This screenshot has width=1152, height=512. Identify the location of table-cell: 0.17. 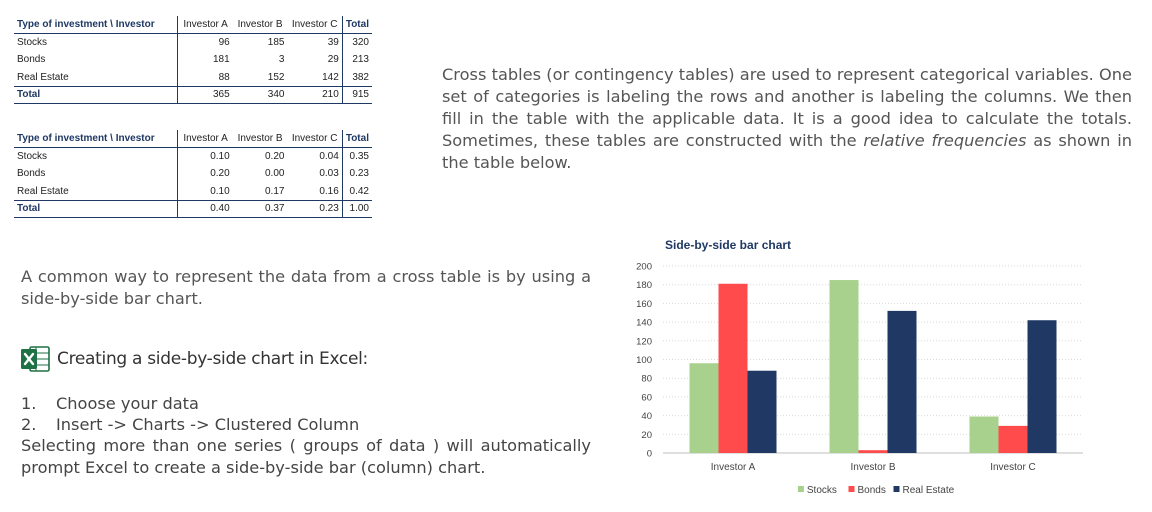
(275, 191).